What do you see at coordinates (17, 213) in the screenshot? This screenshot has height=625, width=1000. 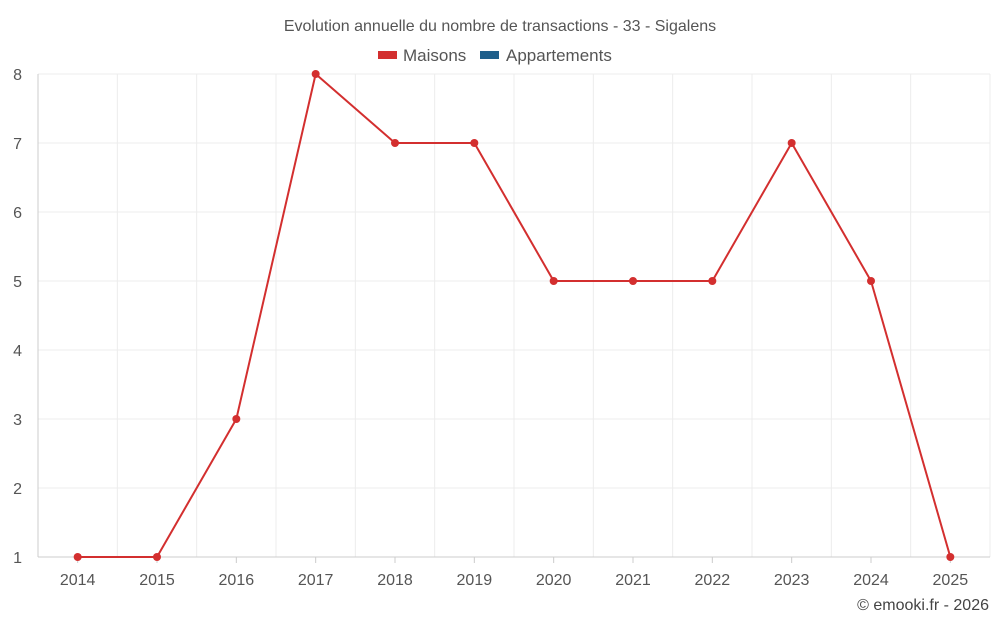 I see `y-tick-label: 6` at bounding box center [17, 213].